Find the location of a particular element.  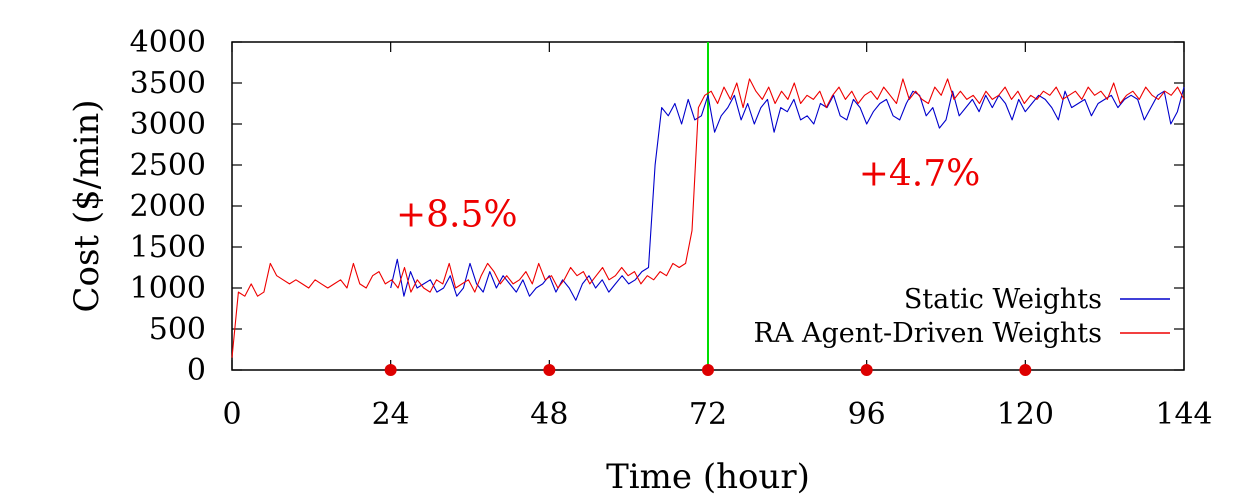

x-tick-label: 0 is located at coordinates (231, 414).